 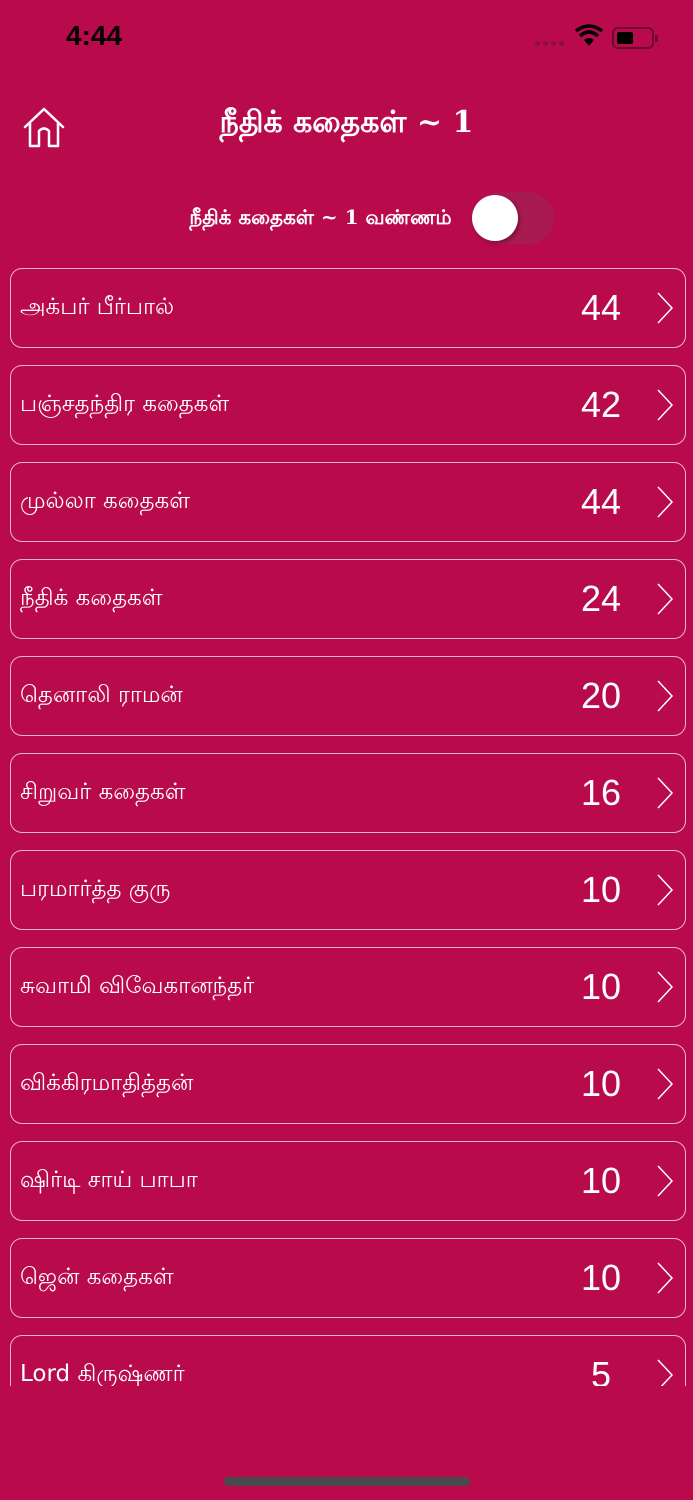 What do you see at coordinates (635, 38) in the screenshot?
I see `battery-icon` at bounding box center [635, 38].